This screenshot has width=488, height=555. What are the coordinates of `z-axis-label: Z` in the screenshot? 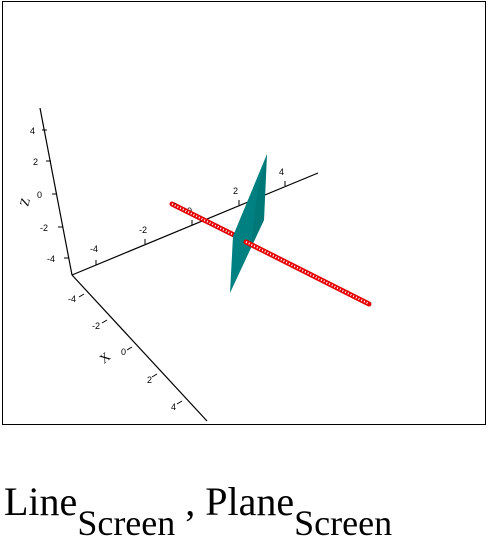 It's located at (24, 202).